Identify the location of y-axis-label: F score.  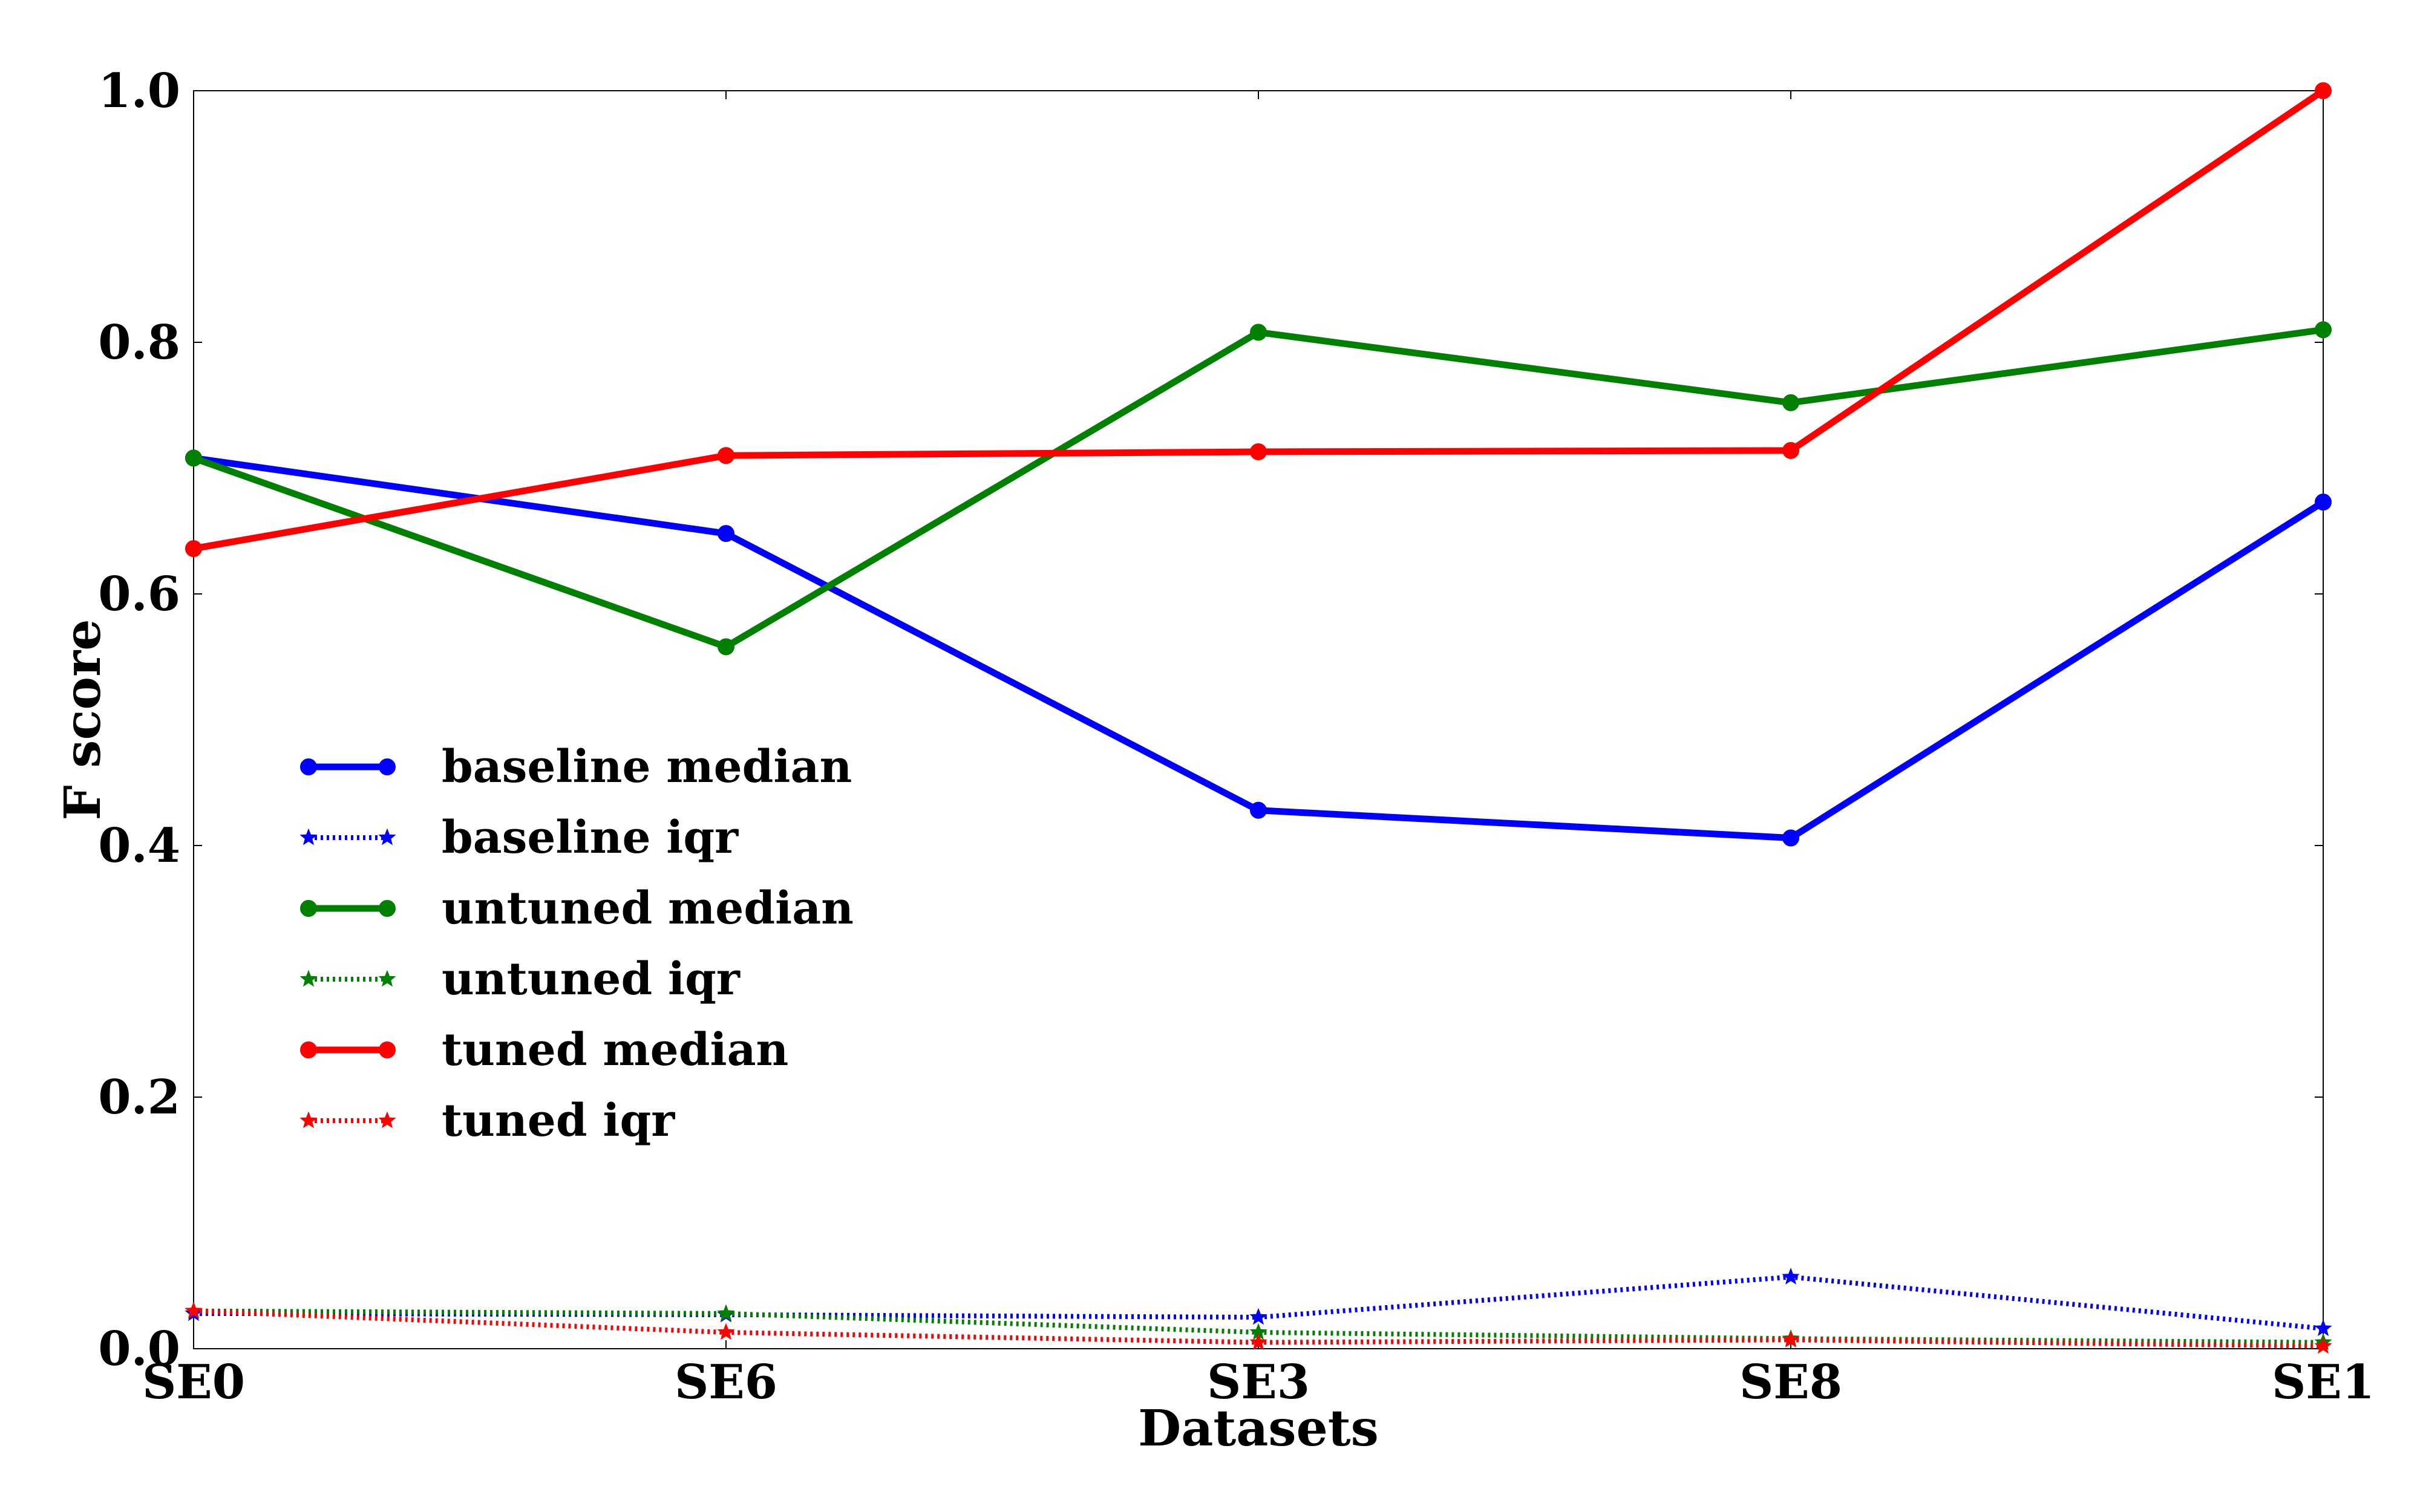
(83, 720).